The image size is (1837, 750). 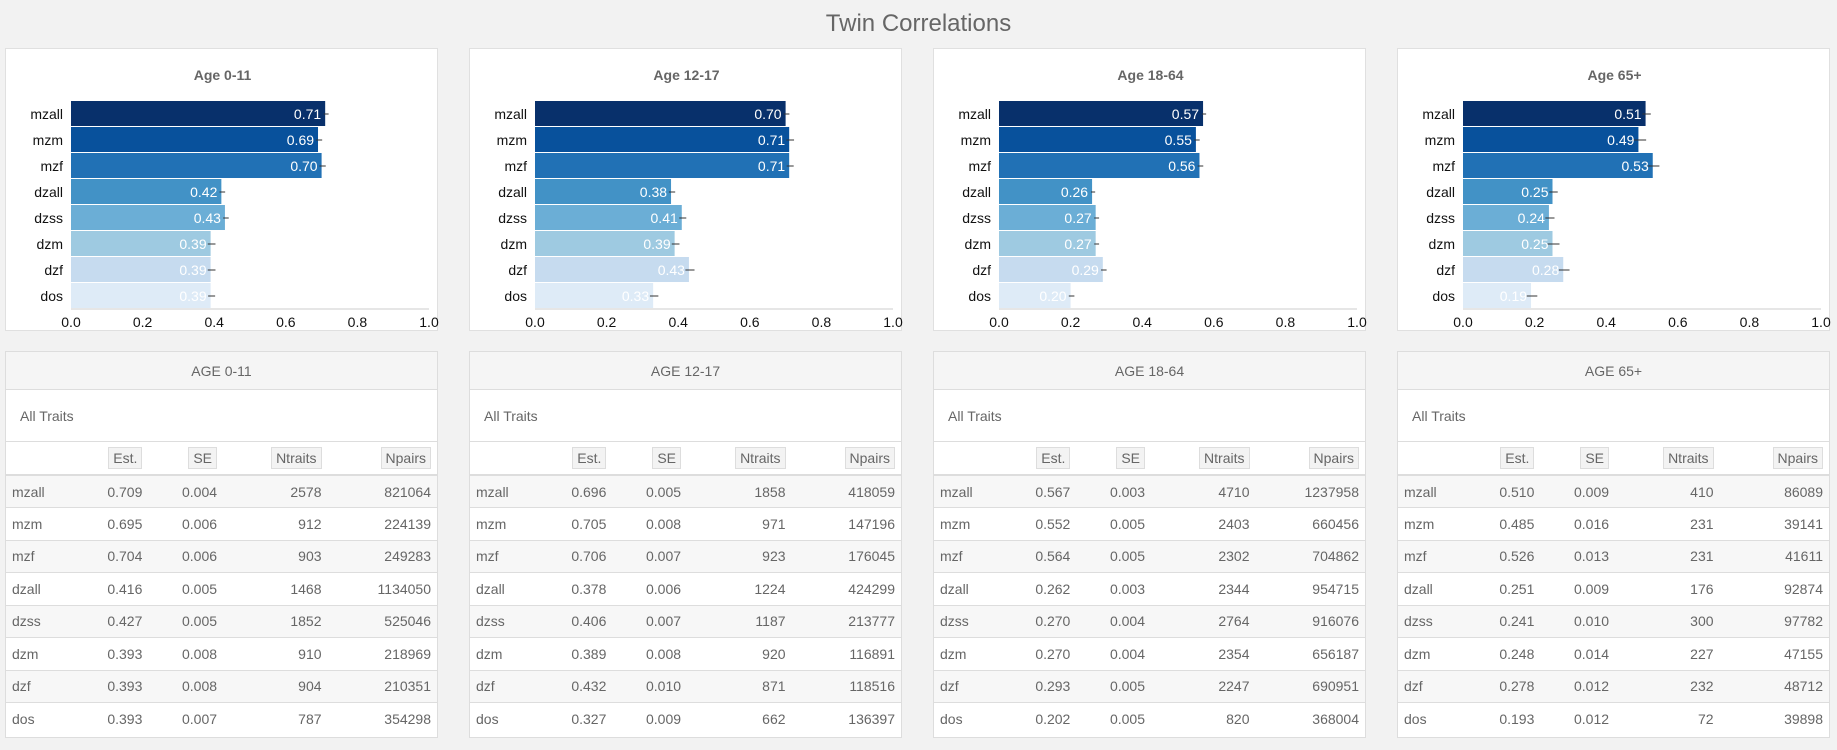 I want to click on table-cell: 820, so click(x=1238, y=719).